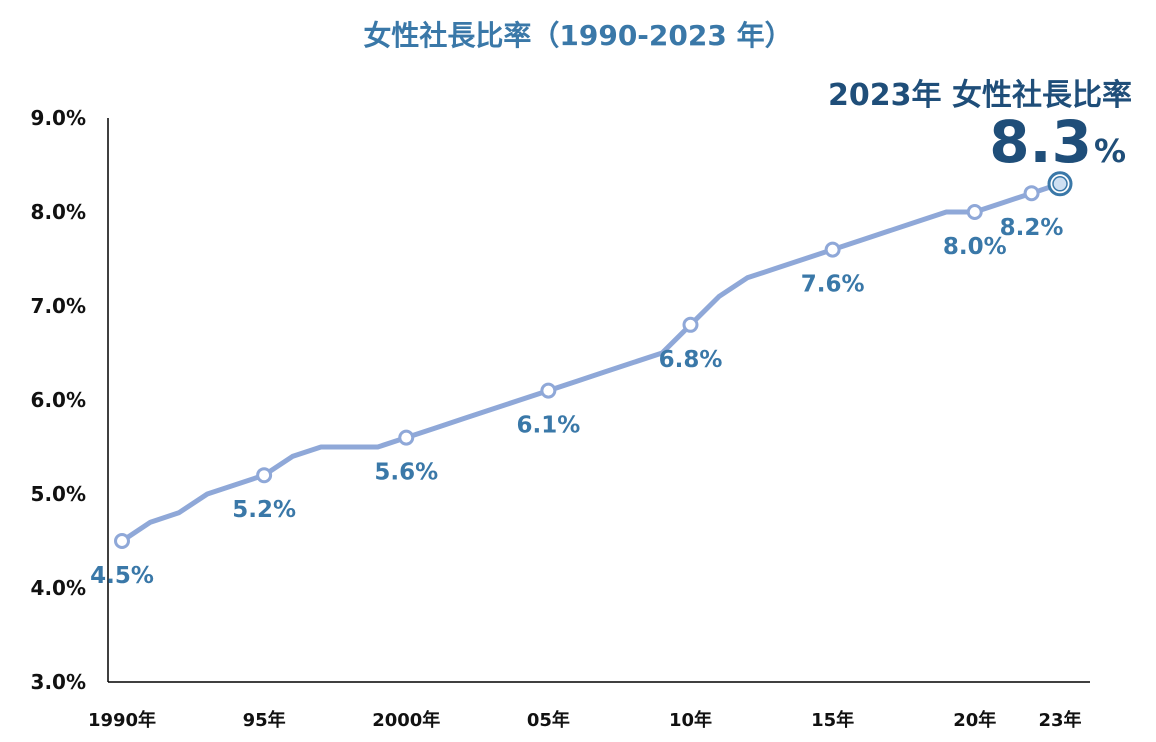 This screenshot has height=742, width=1156. What do you see at coordinates (58, 118) in the screenshot?
I see `y-tick-label: 9.0%` at bounding box center [58, 118].